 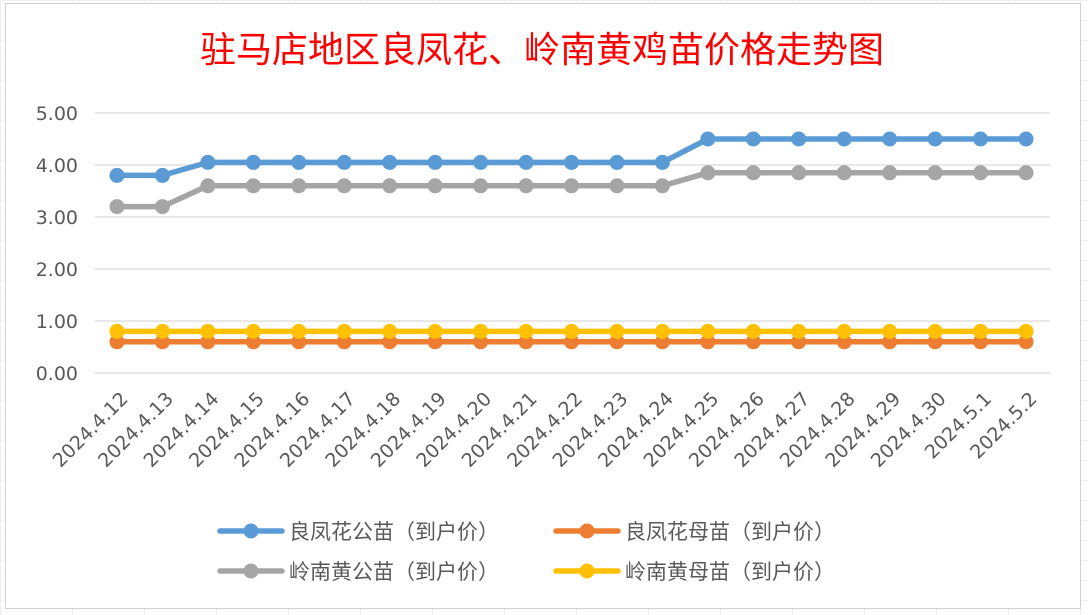 What do you see at coordinates (57, 166) in the screenshot?
I see `y-tick-label: 4.00` at bounding box center [57, 166].